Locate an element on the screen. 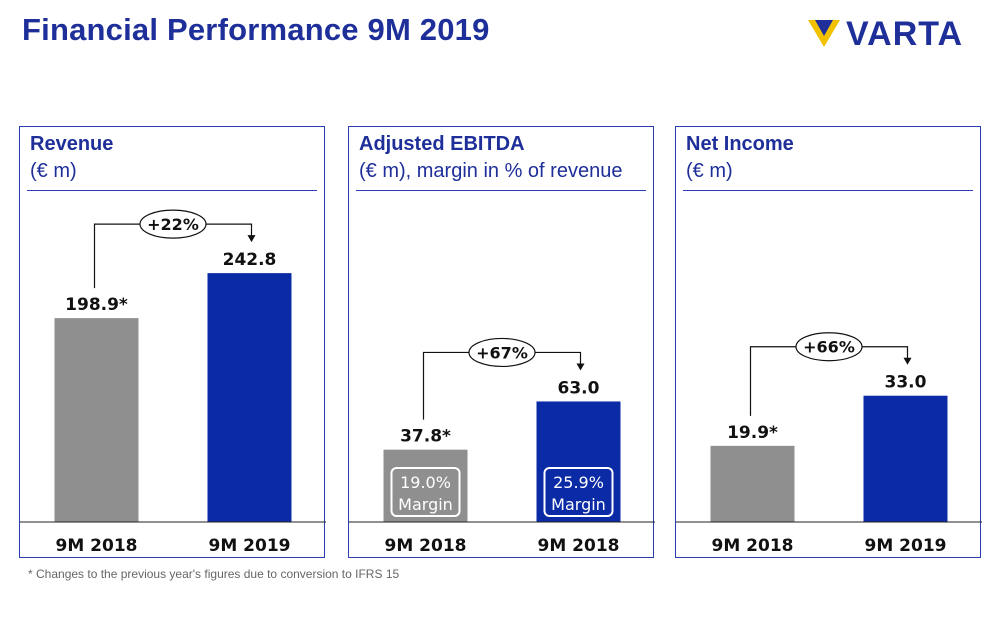  logo-text: VARTA is located at coordinates (905, 34).